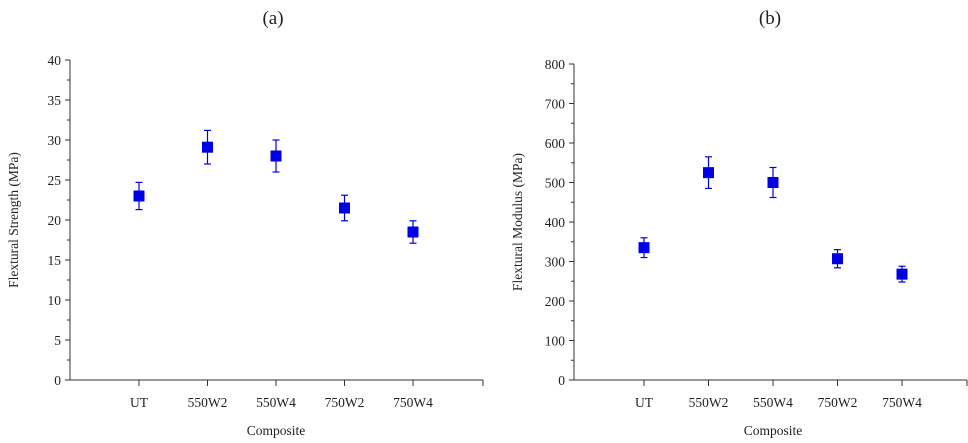 Image resolution: width=968 pixels, height=443 pixels. I want to click on y-tick-label: 800, so click(555, 64).